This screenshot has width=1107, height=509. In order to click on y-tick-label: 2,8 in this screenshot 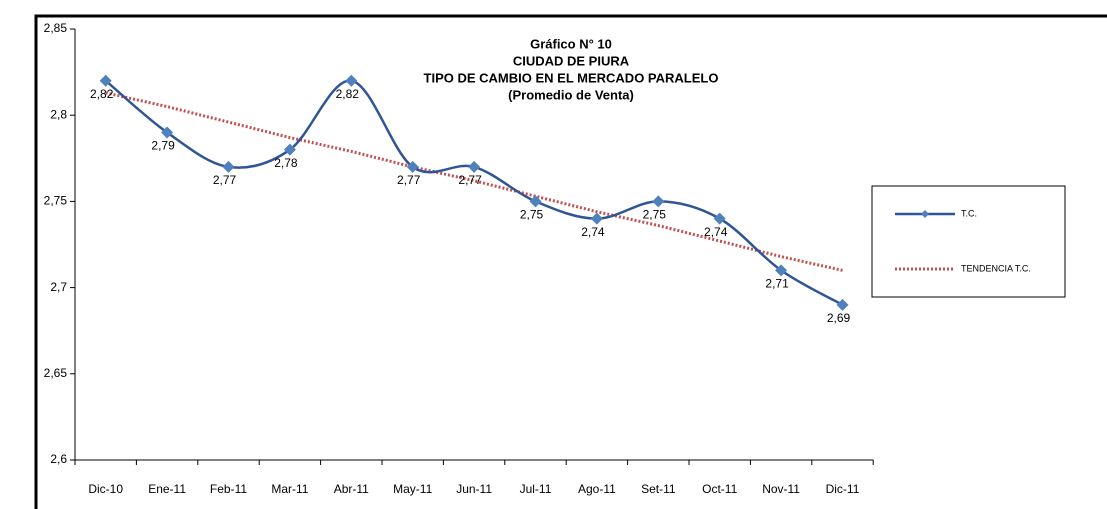, I will do `click(58, 114)`.